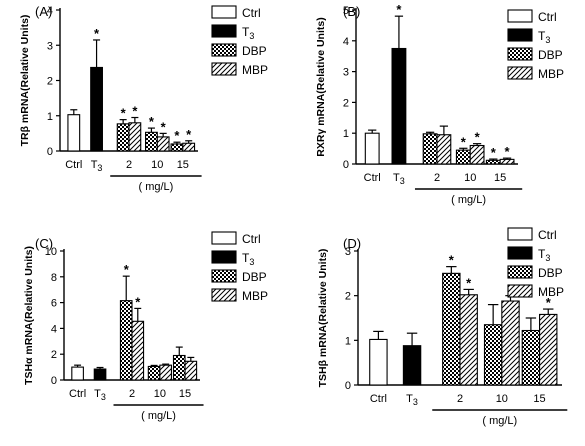 The height and width of the screenshot is (446, 585). I want to click on y-tick-label: 4, so click(346, 42).